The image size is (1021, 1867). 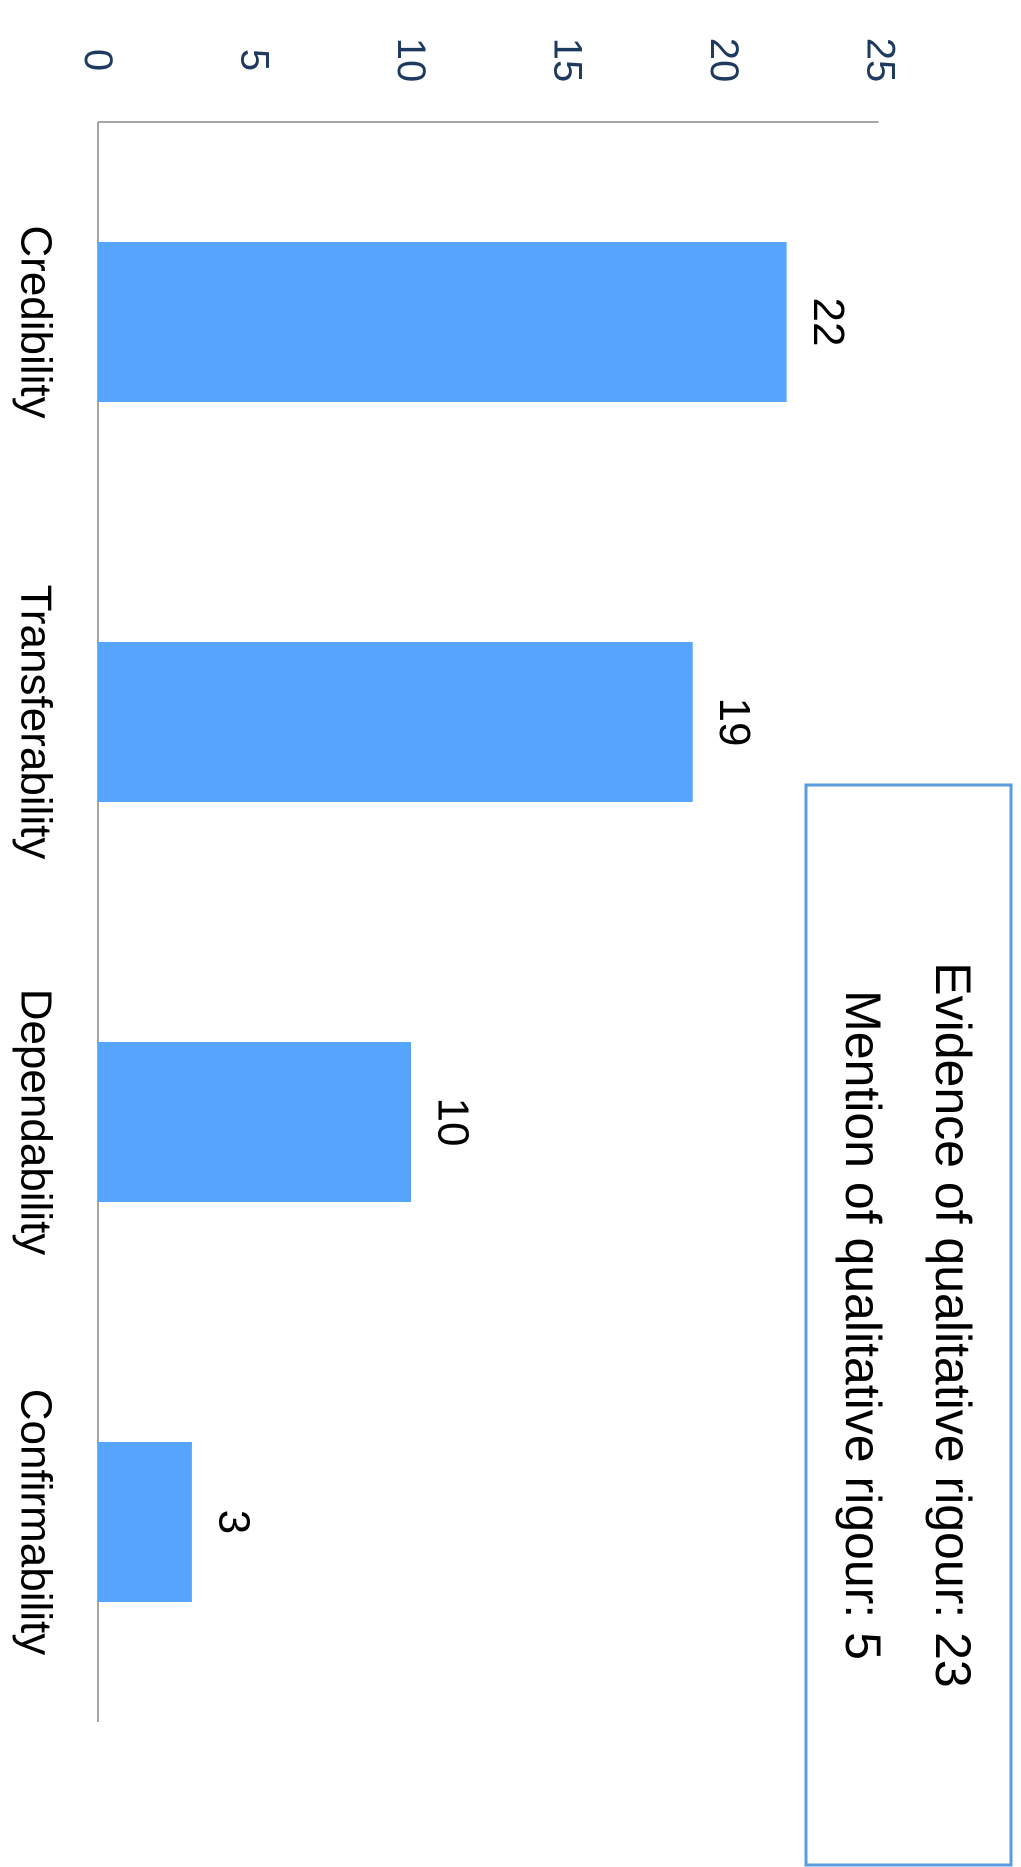 What do you see at coordinates (395, 722) in the screenshot?
I see `bar-transferability` at bounding box center [395, 722].